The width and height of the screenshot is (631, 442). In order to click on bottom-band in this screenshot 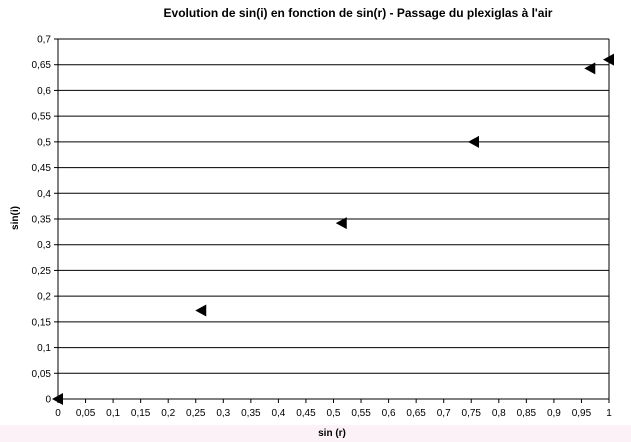, I will do `click(315, 433)`.